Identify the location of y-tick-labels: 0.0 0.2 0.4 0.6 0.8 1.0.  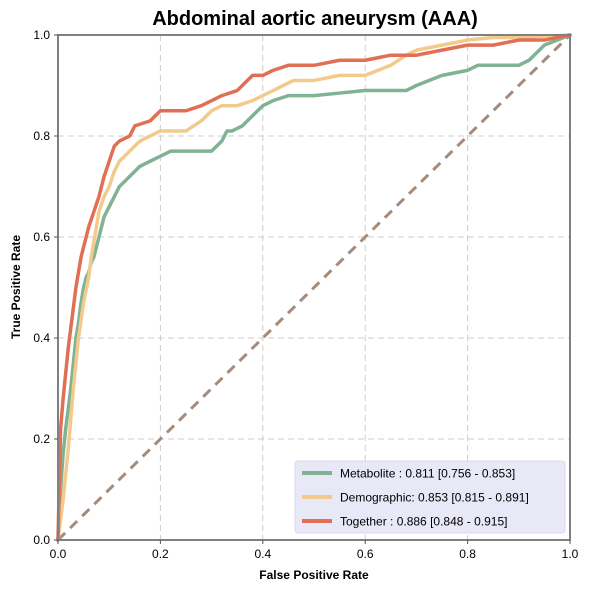
(41, 287).